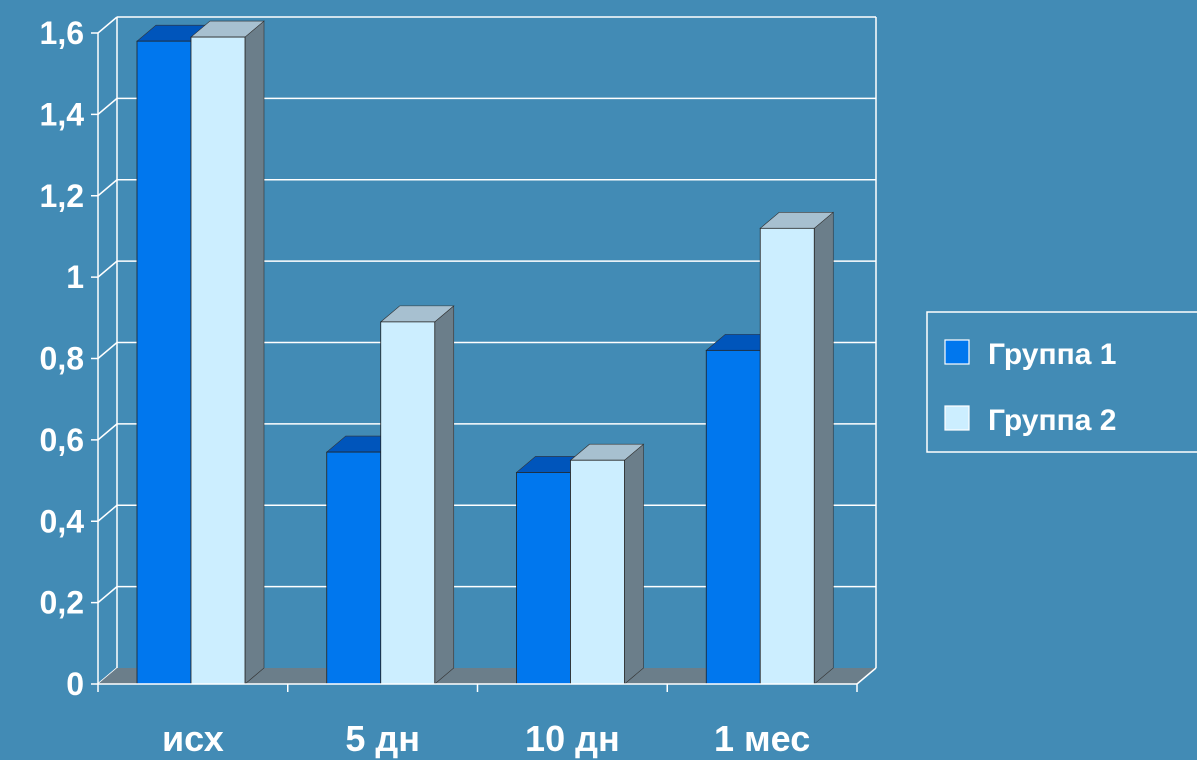  Describe the element at coordinates (382, 738) in the screenshot. I see `x-tick-label: 5 дн` at that location.